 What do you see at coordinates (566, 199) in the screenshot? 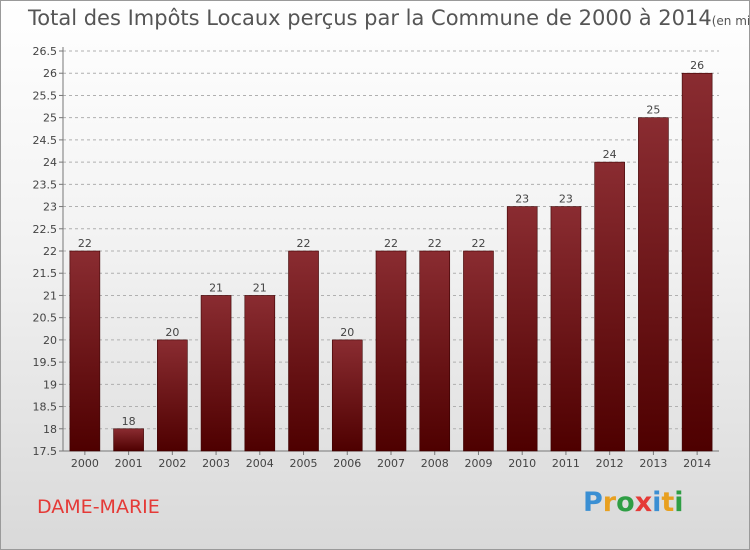
I see `data-label-2011: 23` at bounding box center [566, 199].